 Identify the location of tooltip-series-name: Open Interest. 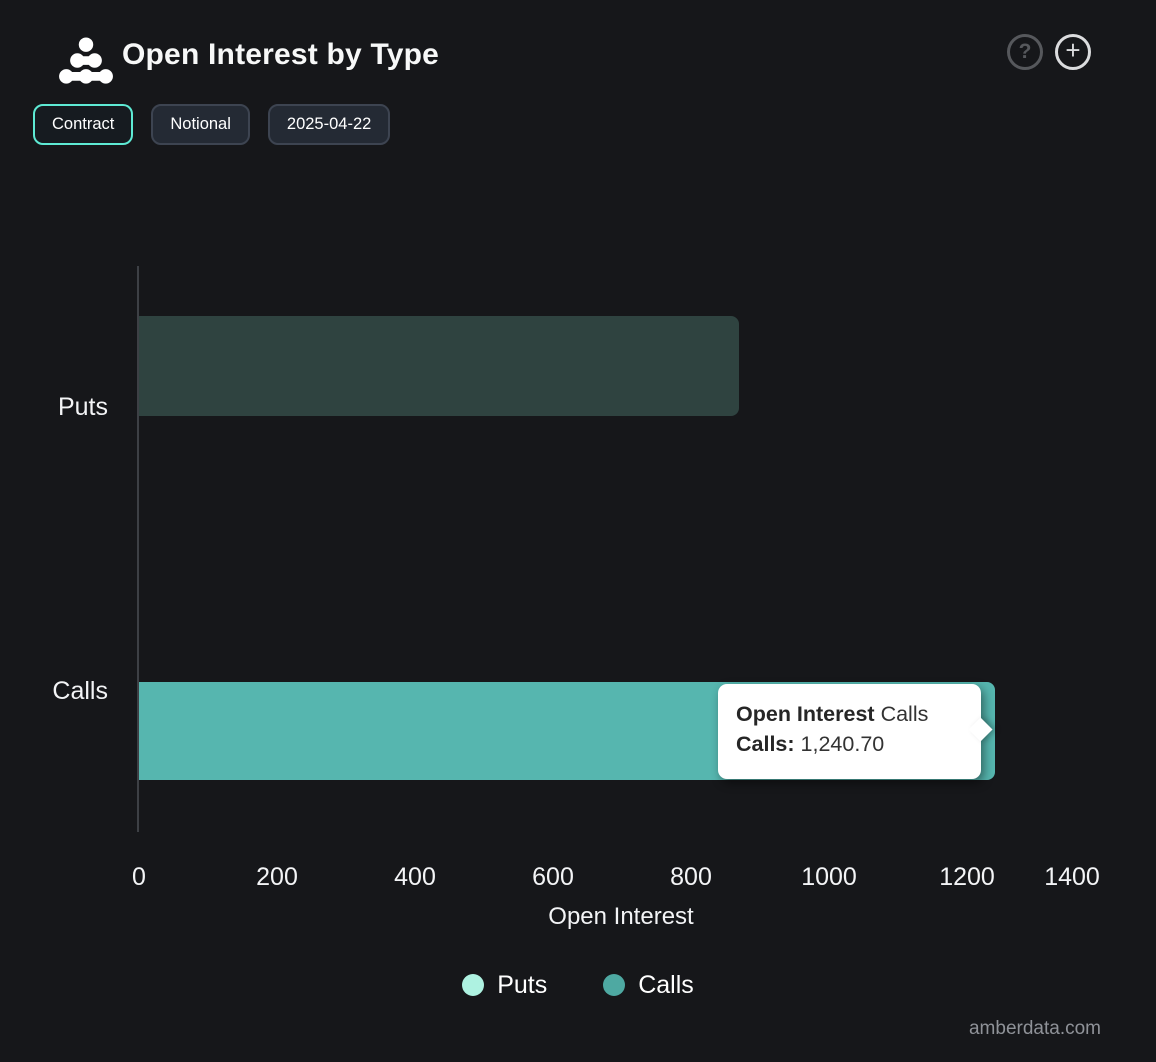
(805, 714).